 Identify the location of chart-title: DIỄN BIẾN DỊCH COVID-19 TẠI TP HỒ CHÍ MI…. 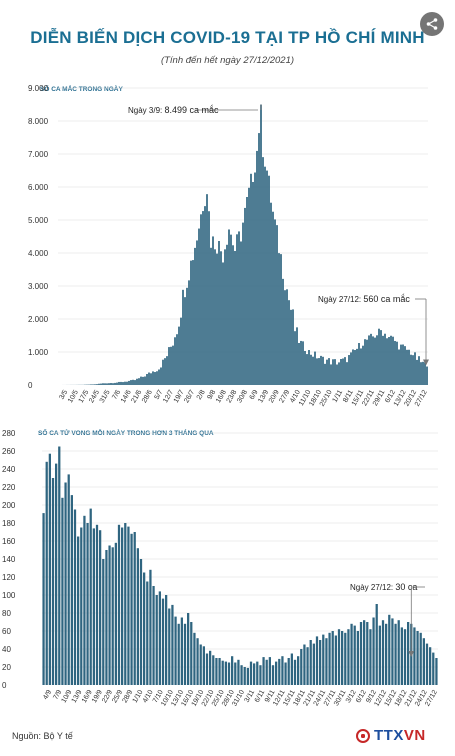
(227, 37).